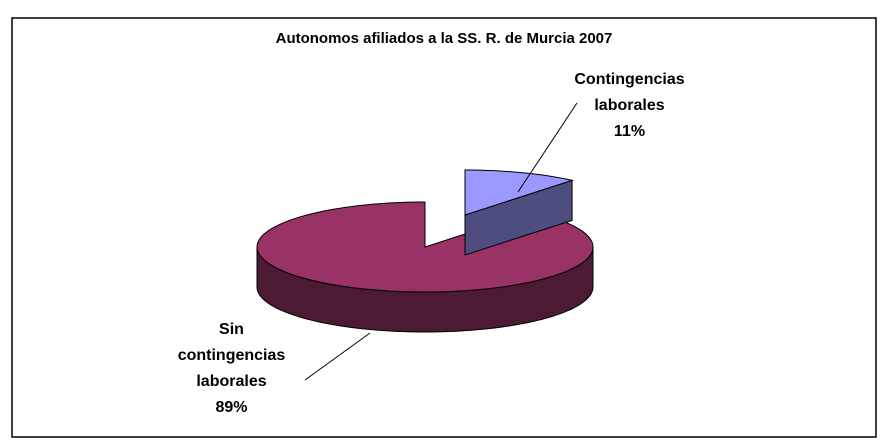  I want to click on data-label: Sin contingencias laborales 89%, so click(231, 369).